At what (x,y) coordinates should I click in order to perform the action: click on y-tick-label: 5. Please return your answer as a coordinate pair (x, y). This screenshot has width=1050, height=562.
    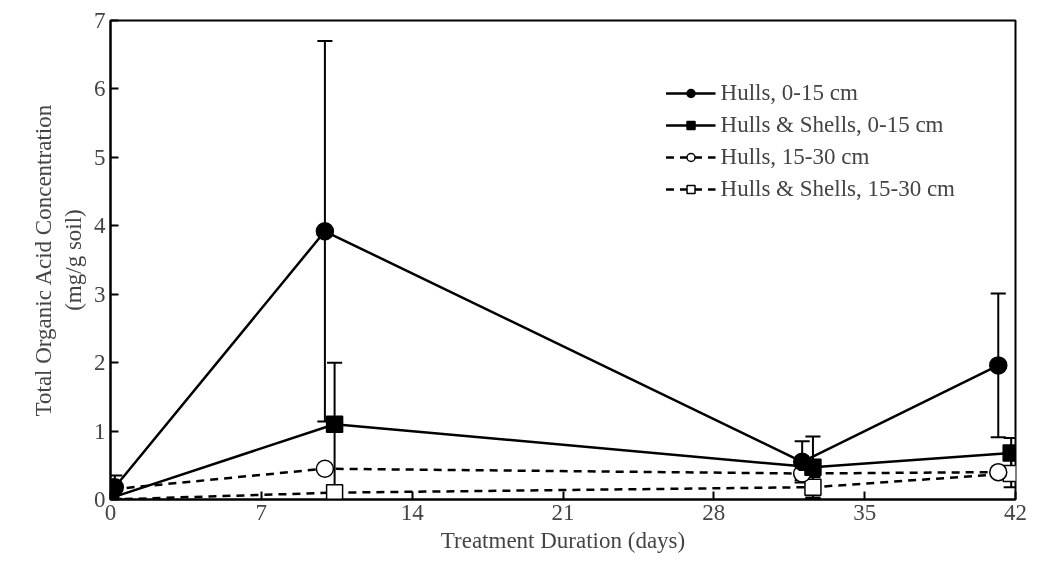
    Looking at the image, I should click on (100, 157).